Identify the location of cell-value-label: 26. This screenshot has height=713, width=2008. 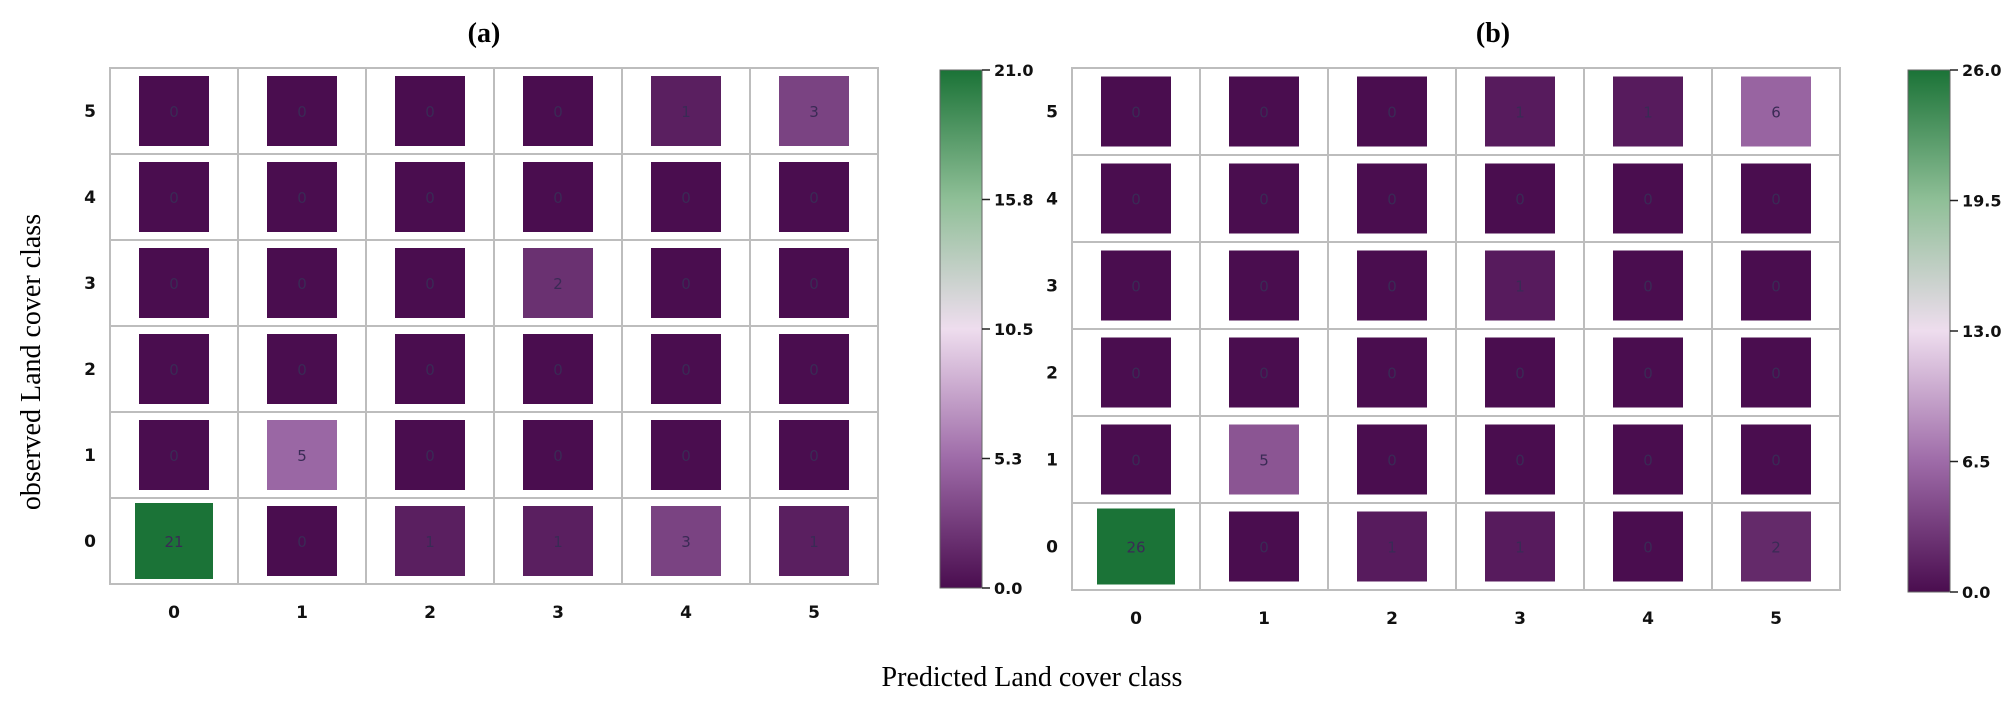
(1135, 548).